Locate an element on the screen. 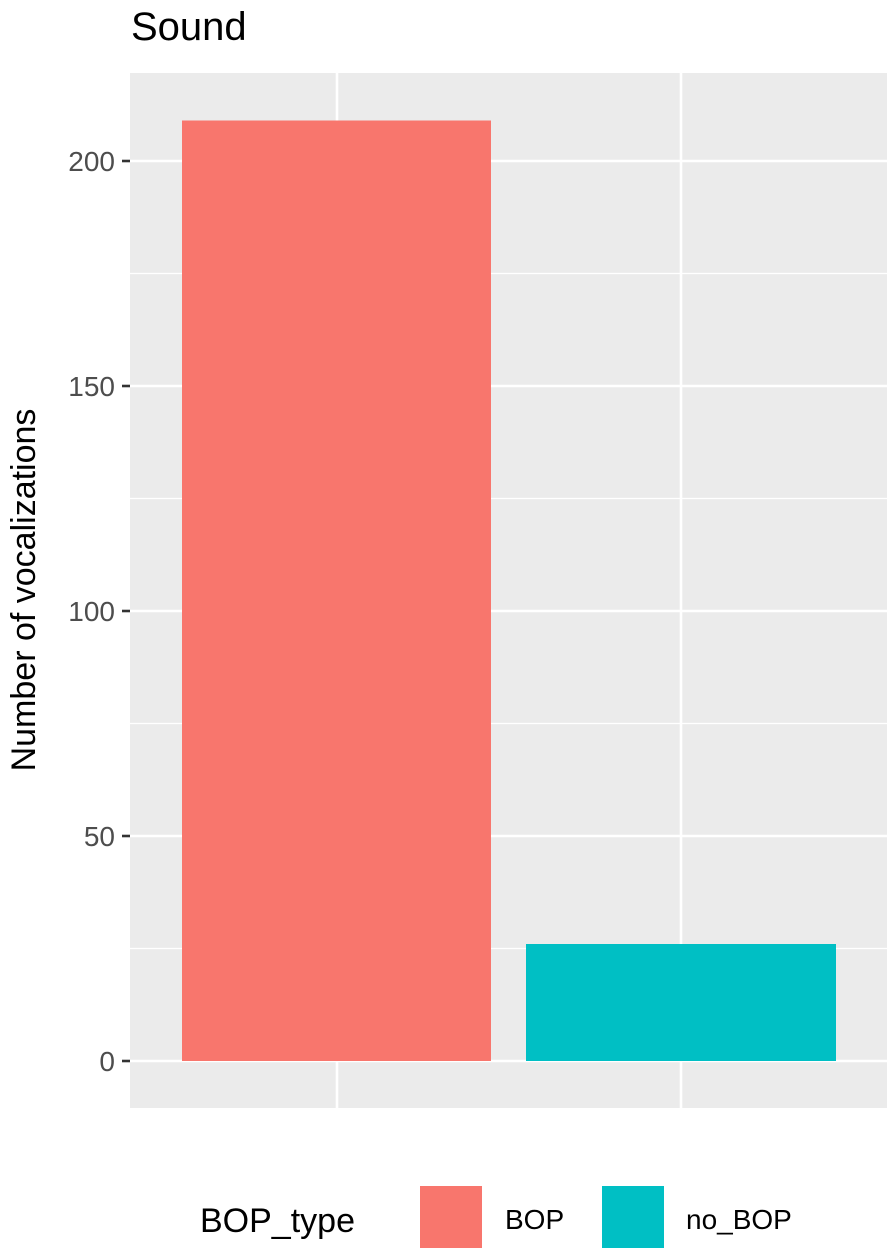 The width and height of the screenshot is (894, 1253). legend-label-no-bop: no_BOP is located at coordinates (739, 1219).